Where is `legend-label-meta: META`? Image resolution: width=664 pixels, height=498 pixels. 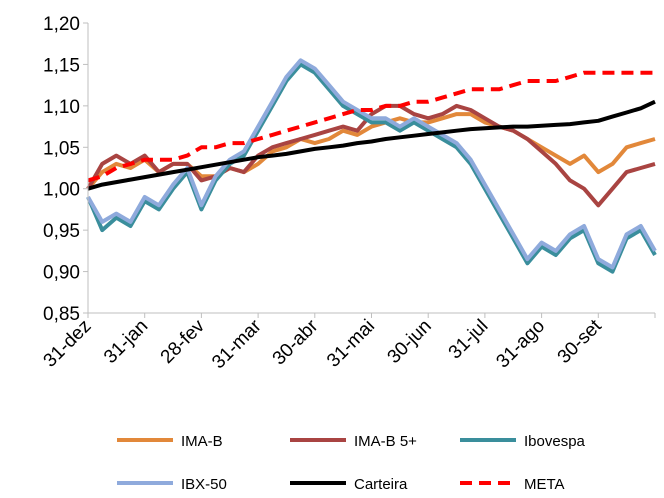 legend-label-meta: META is located at coordinates (544, 484).